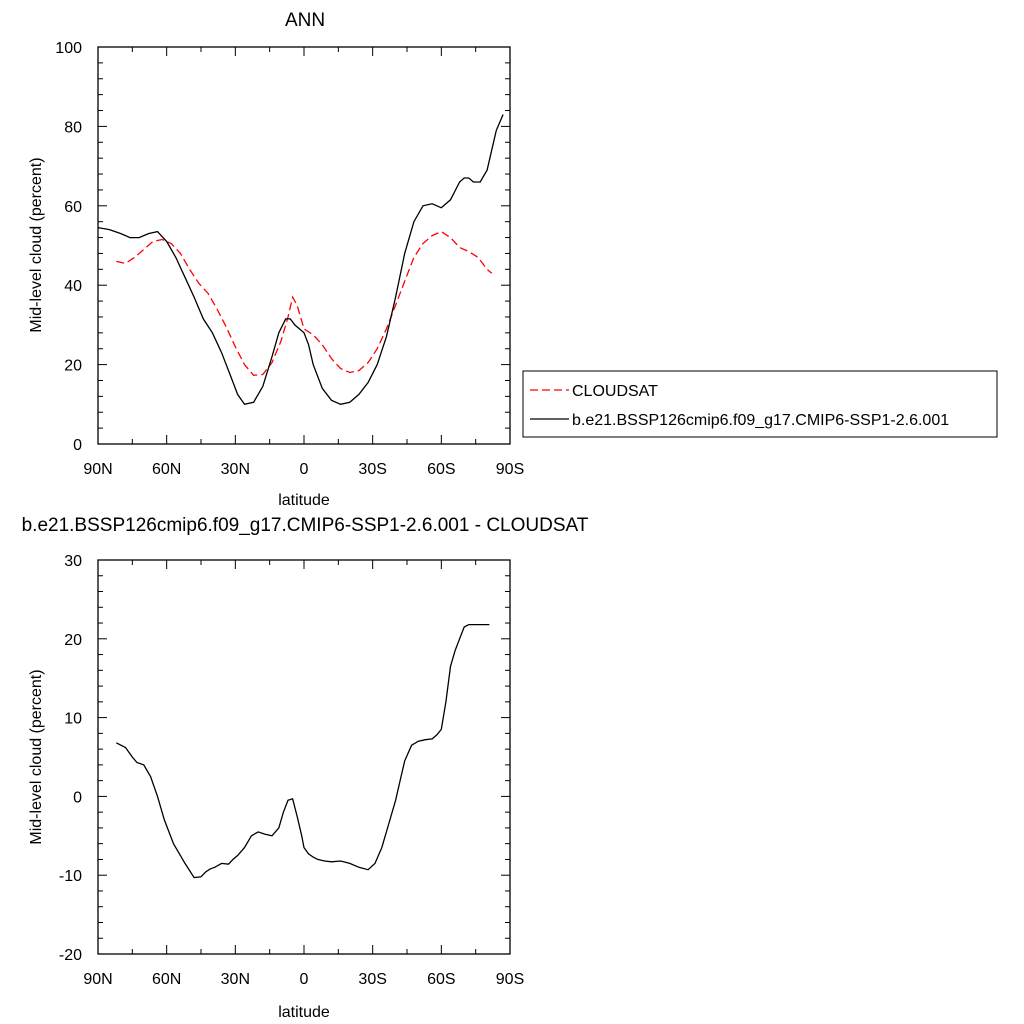 This screenshot has height=1024, width=1024. Describe the element at coordinates (70, 955) in the screenshot. I see `y-tick-label: -20` at that location.